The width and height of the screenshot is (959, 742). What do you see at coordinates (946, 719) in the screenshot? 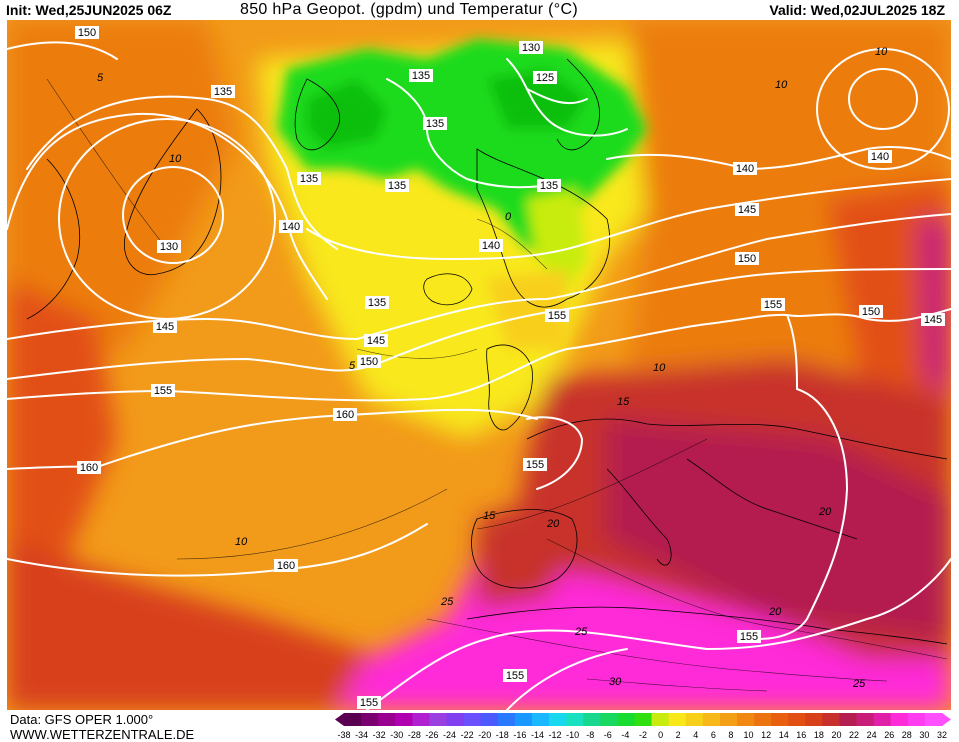
I see `colorbar-max-arrow` at bounding box center [946, 719].